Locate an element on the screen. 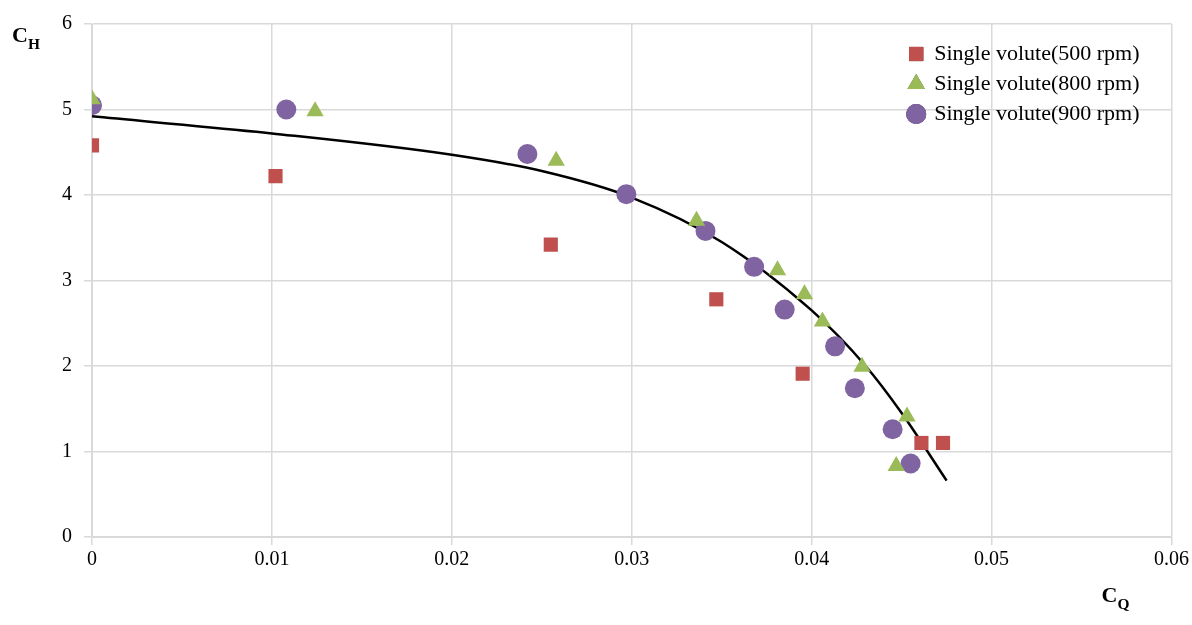  x-tick-label: 0 is located at coordinates (92, 558).